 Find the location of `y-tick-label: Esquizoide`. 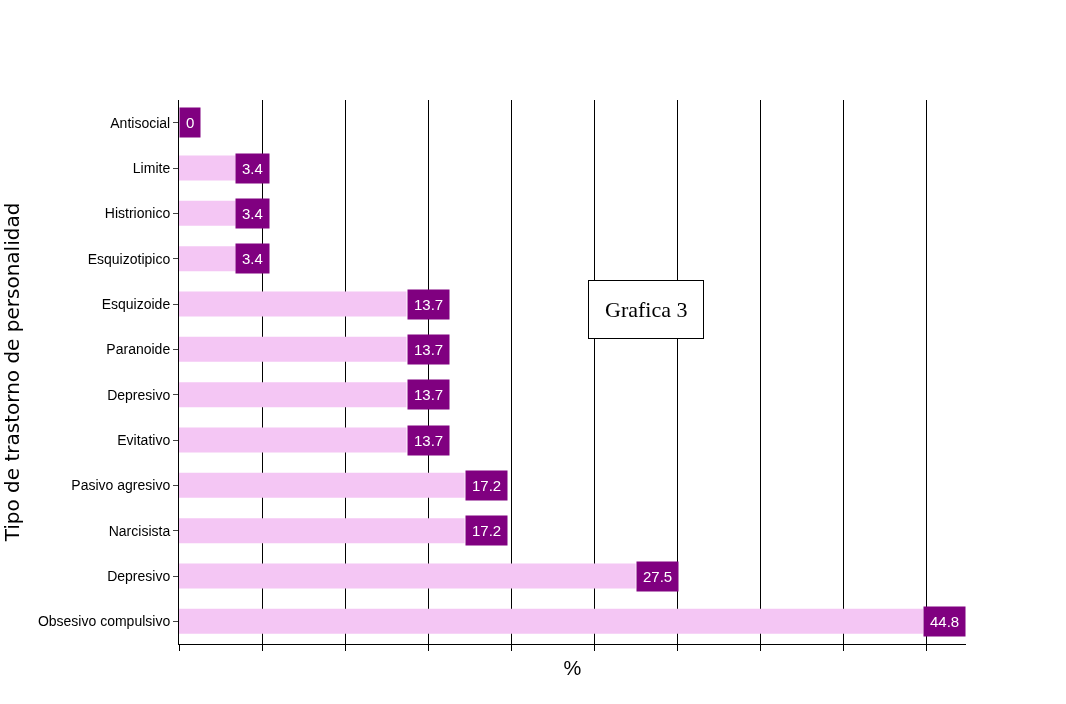

y-tick-label: Esquizoide is located at coordinates (136, 303).